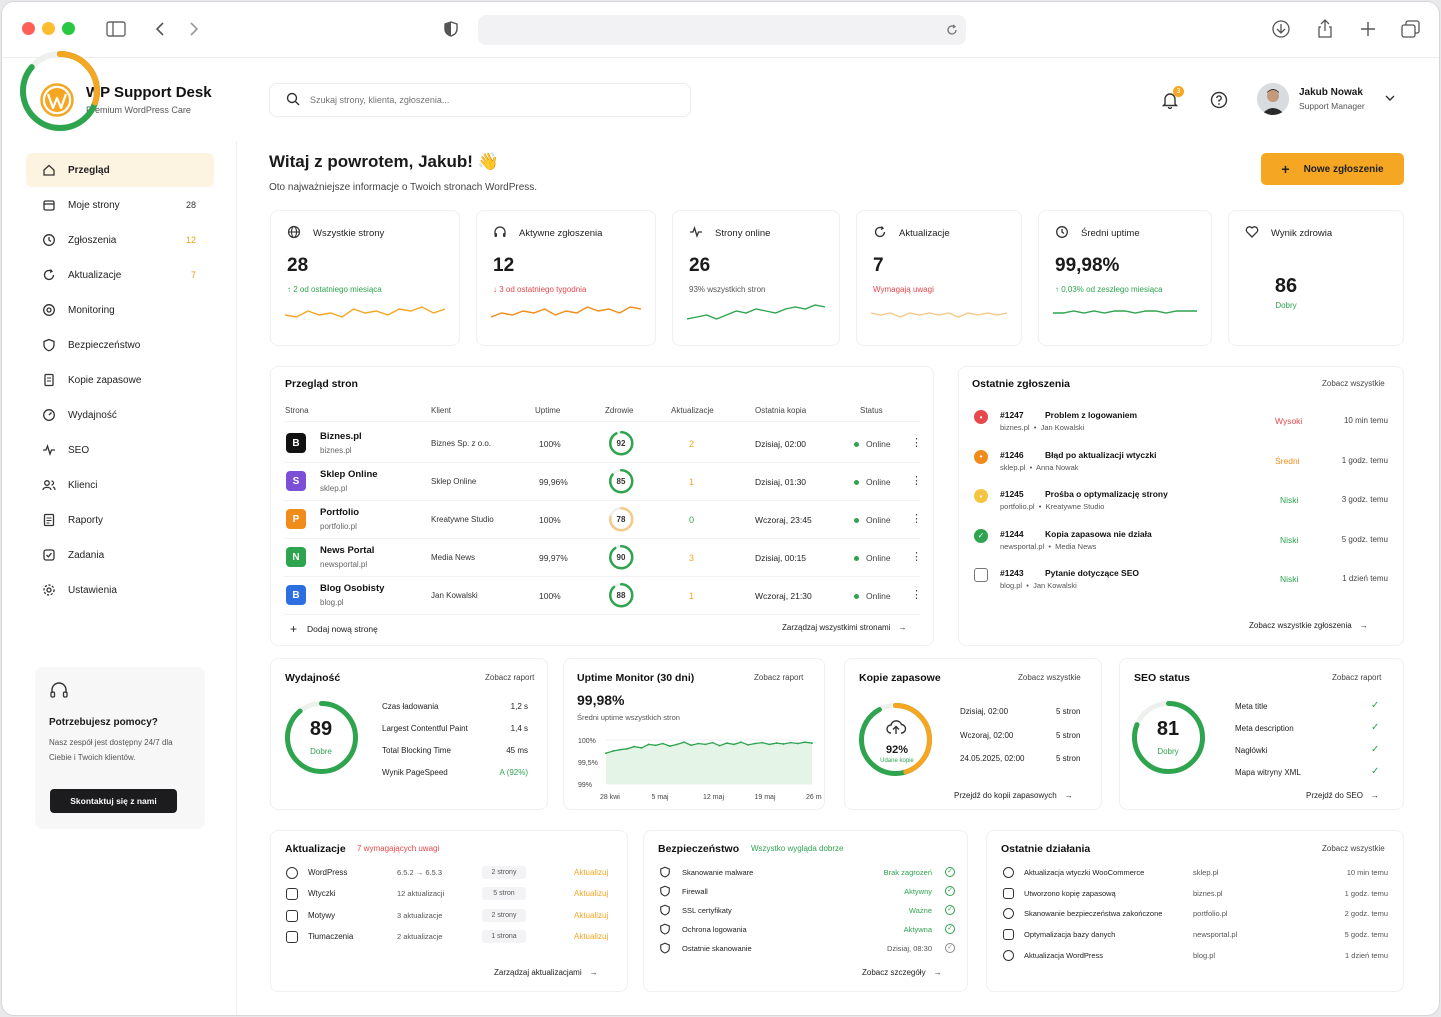 The image size is (1441, 1017). What do you see at coordinates (334, 629) in the screenshot?
I see `add-site-button: + Dodaj nową stronę` at bounding box center [334, 629].